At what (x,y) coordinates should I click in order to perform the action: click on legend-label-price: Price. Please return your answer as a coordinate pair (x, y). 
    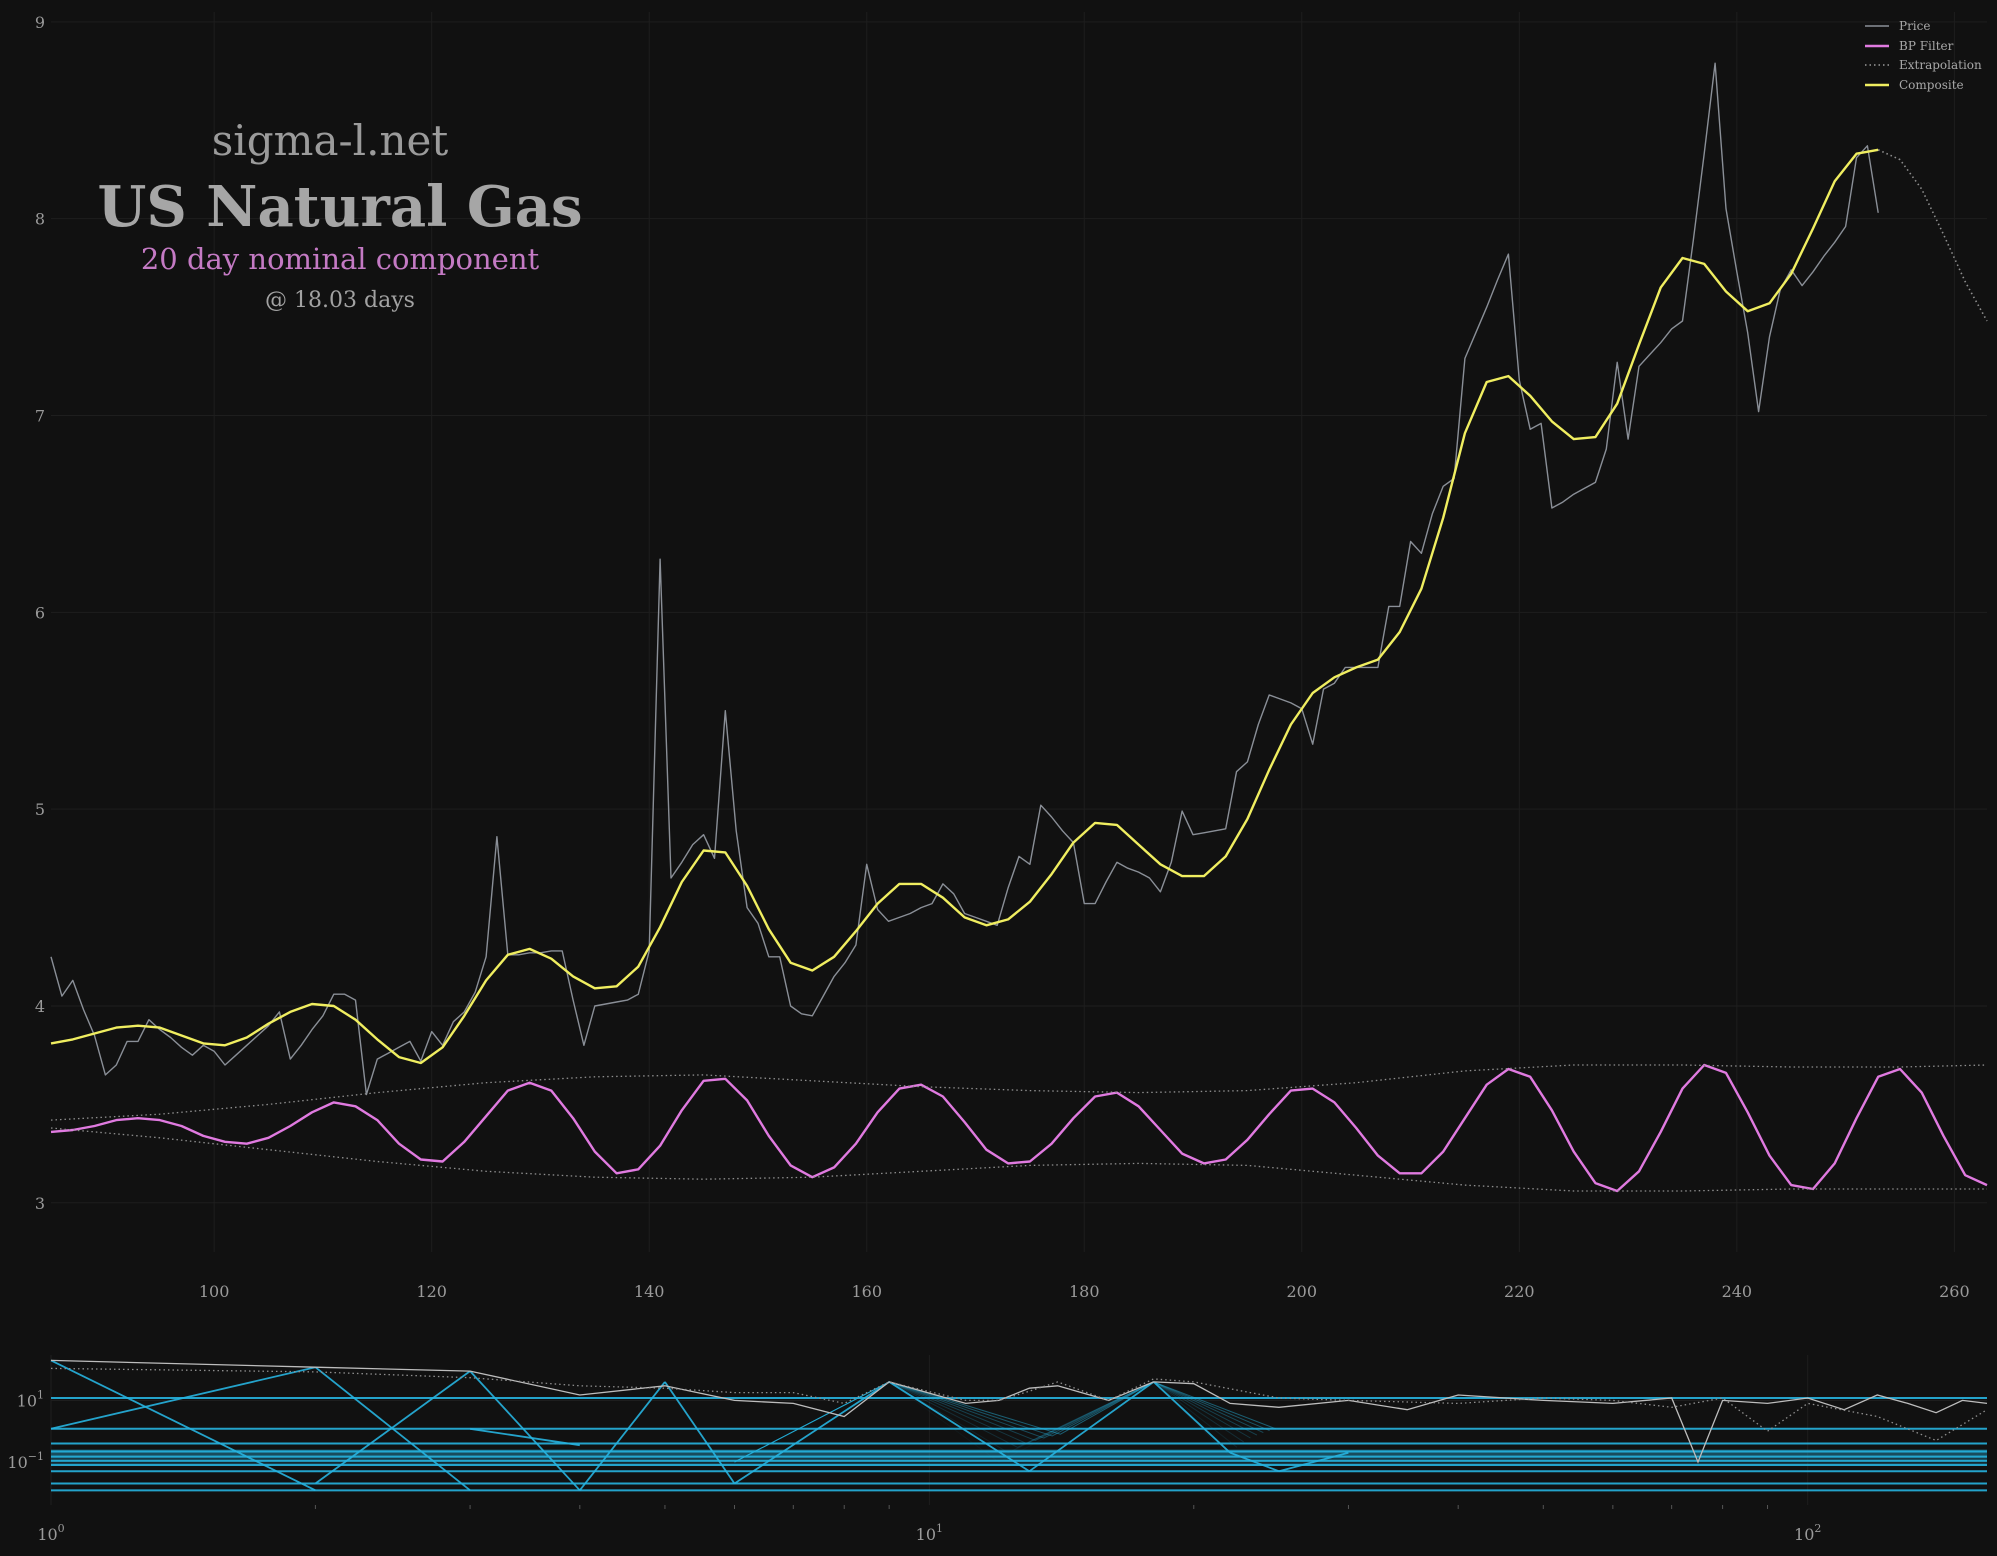
    Looking at the image, I should click on (1914, 26).